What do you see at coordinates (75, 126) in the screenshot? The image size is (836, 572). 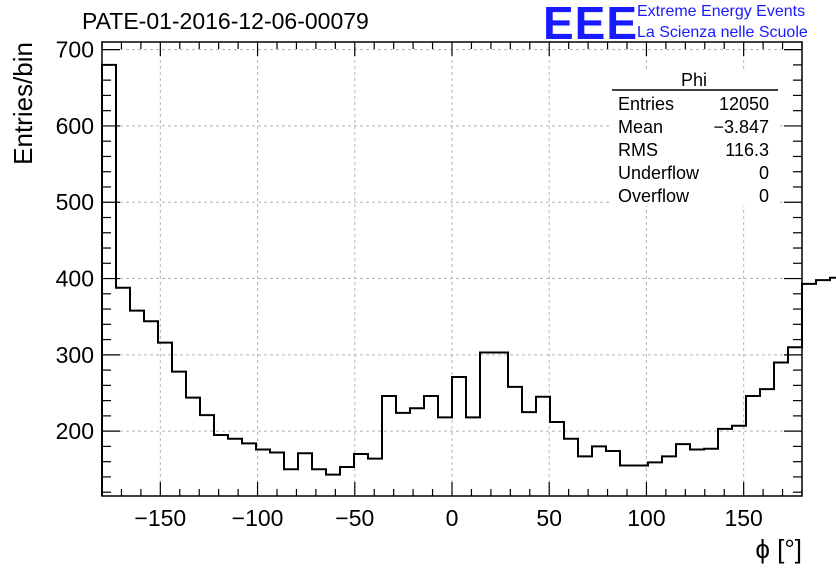 I see `y-tick-label: 600` at bounding box center [75, 126].